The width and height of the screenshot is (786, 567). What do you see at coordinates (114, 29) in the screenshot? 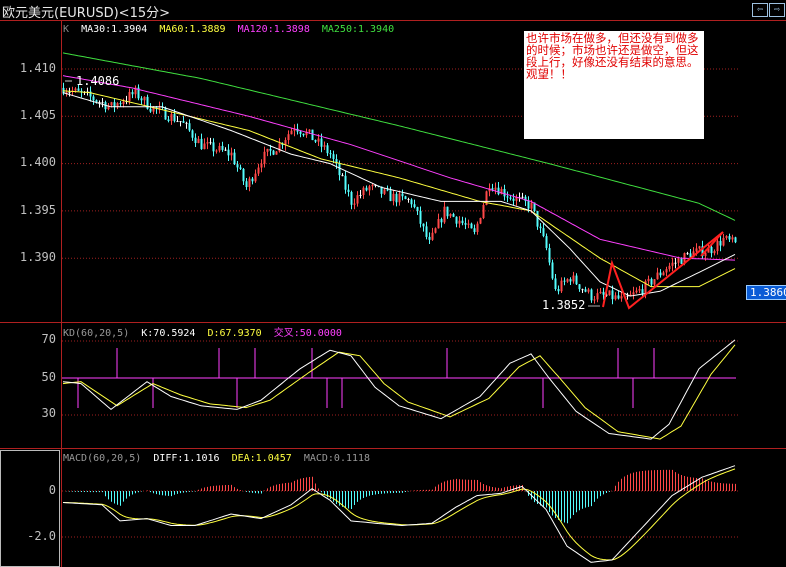
I see `legend-ma30: MA30:1.3904` at bounding box center [114, 29].